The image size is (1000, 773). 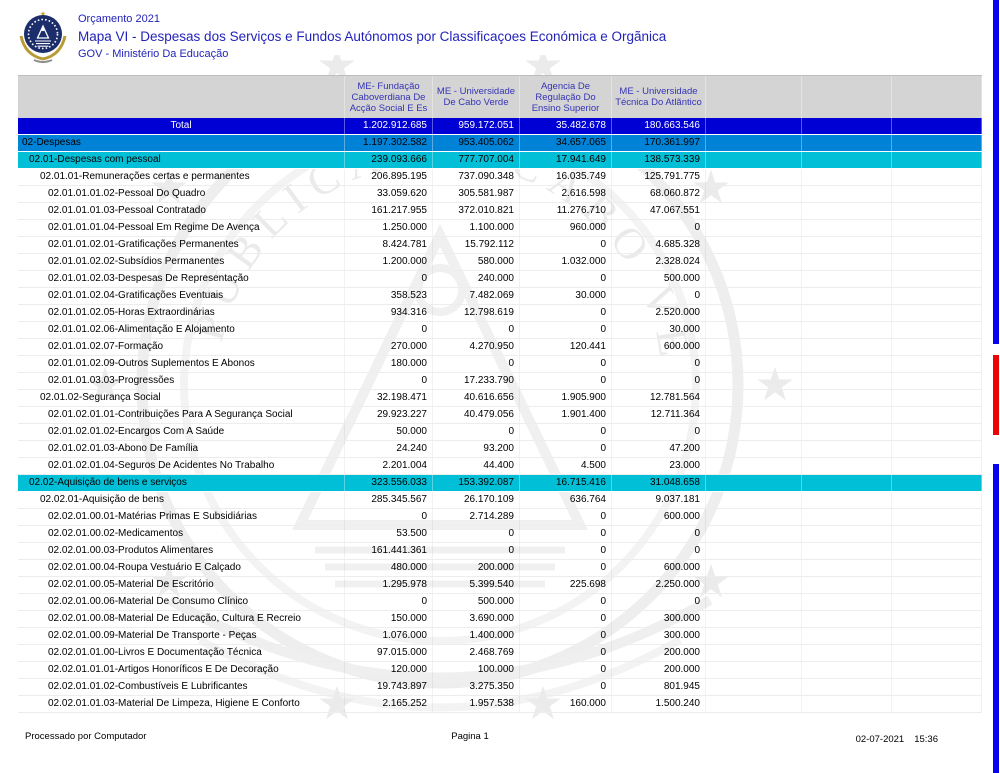 What do you see at coordinates (476, 687) in the screenshot?
I see `row-value: 3.275.350` at bounding box center [476, 687].